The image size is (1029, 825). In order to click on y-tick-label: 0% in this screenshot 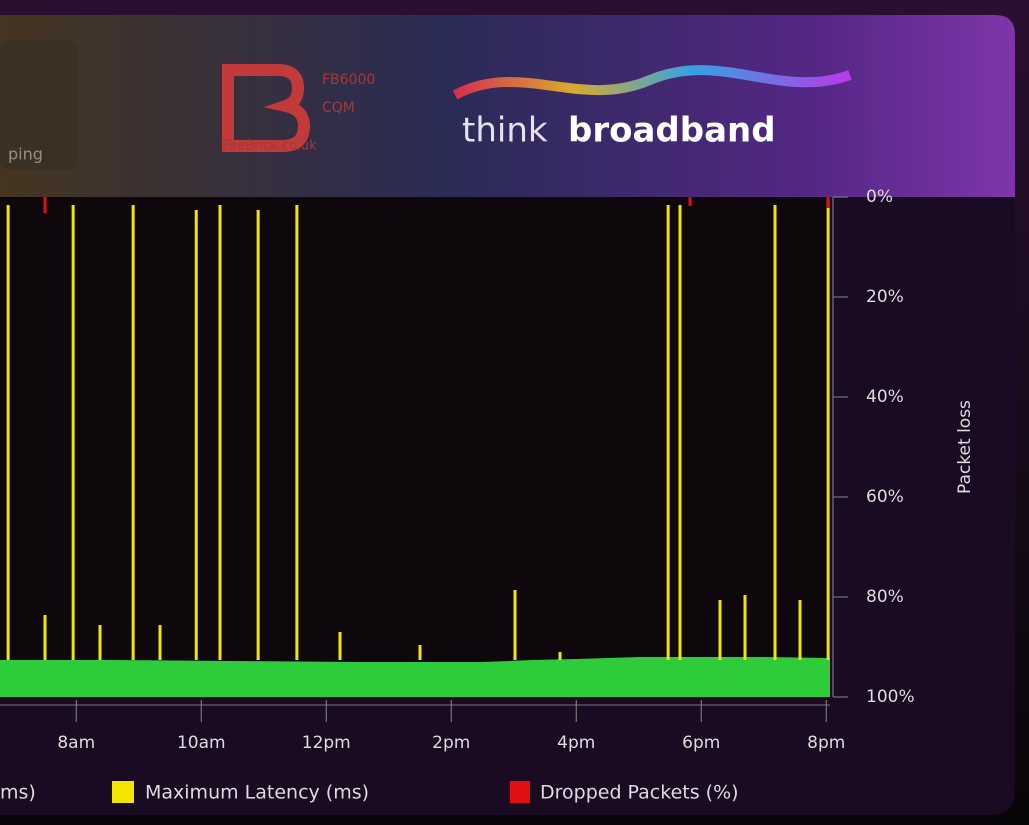, I will do `click(879, 197)`.